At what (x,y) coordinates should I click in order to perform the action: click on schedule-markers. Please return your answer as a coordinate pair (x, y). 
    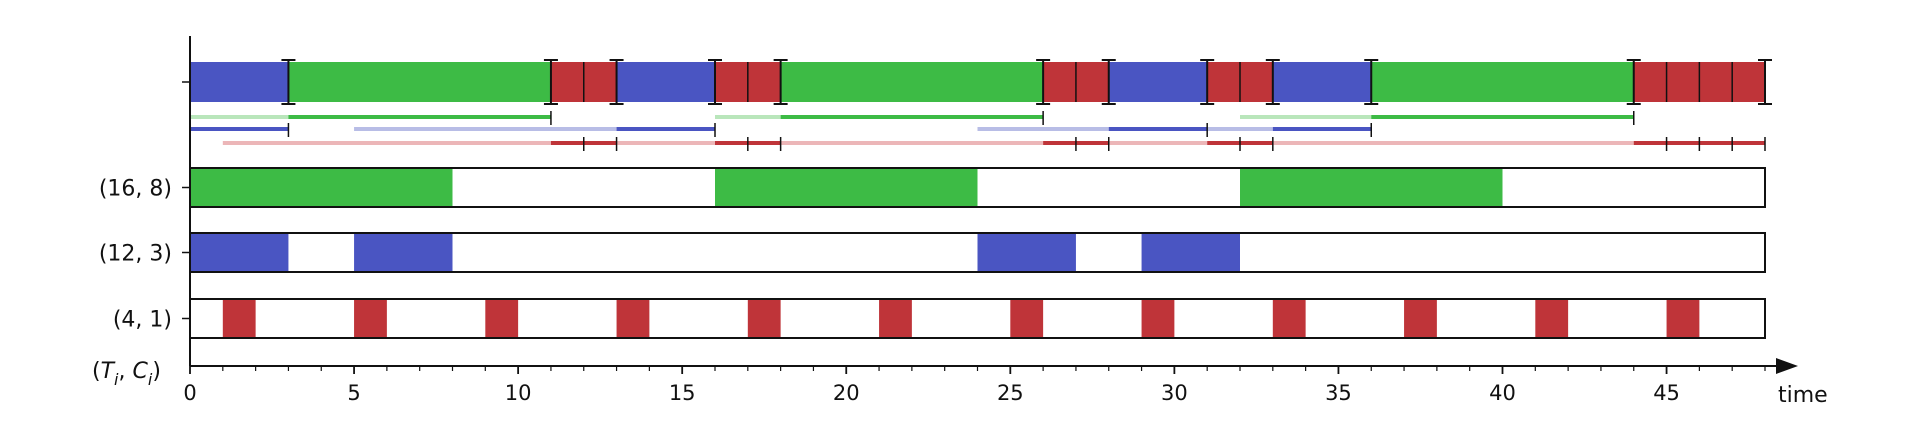
    Looking at the image, I should click on (1026, 82).